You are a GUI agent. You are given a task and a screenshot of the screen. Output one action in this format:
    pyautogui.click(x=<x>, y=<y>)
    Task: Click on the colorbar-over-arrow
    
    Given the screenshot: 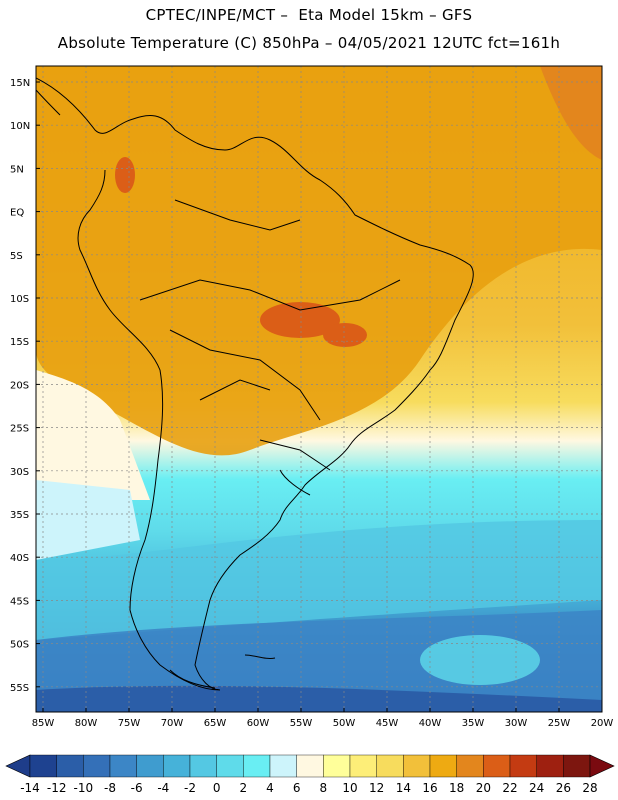 What is the action you would take?
    pyautogui.click(x=602, y=766)
    